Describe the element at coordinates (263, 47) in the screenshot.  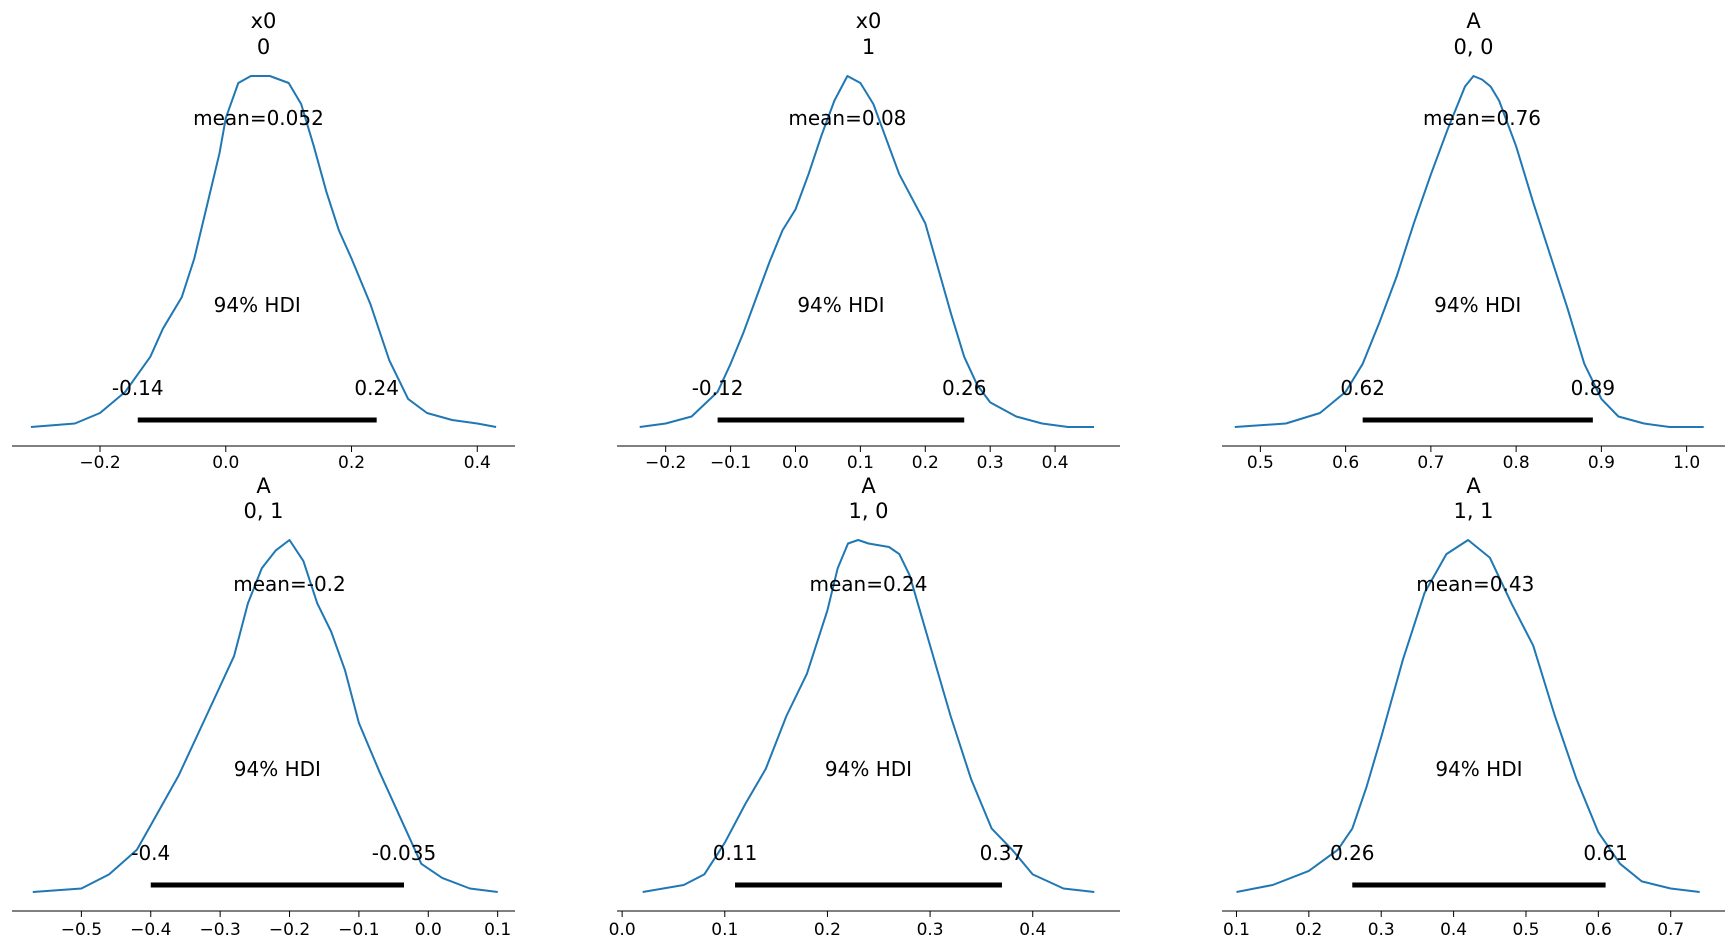
I see `panel-title-line-1: 0` at that location.